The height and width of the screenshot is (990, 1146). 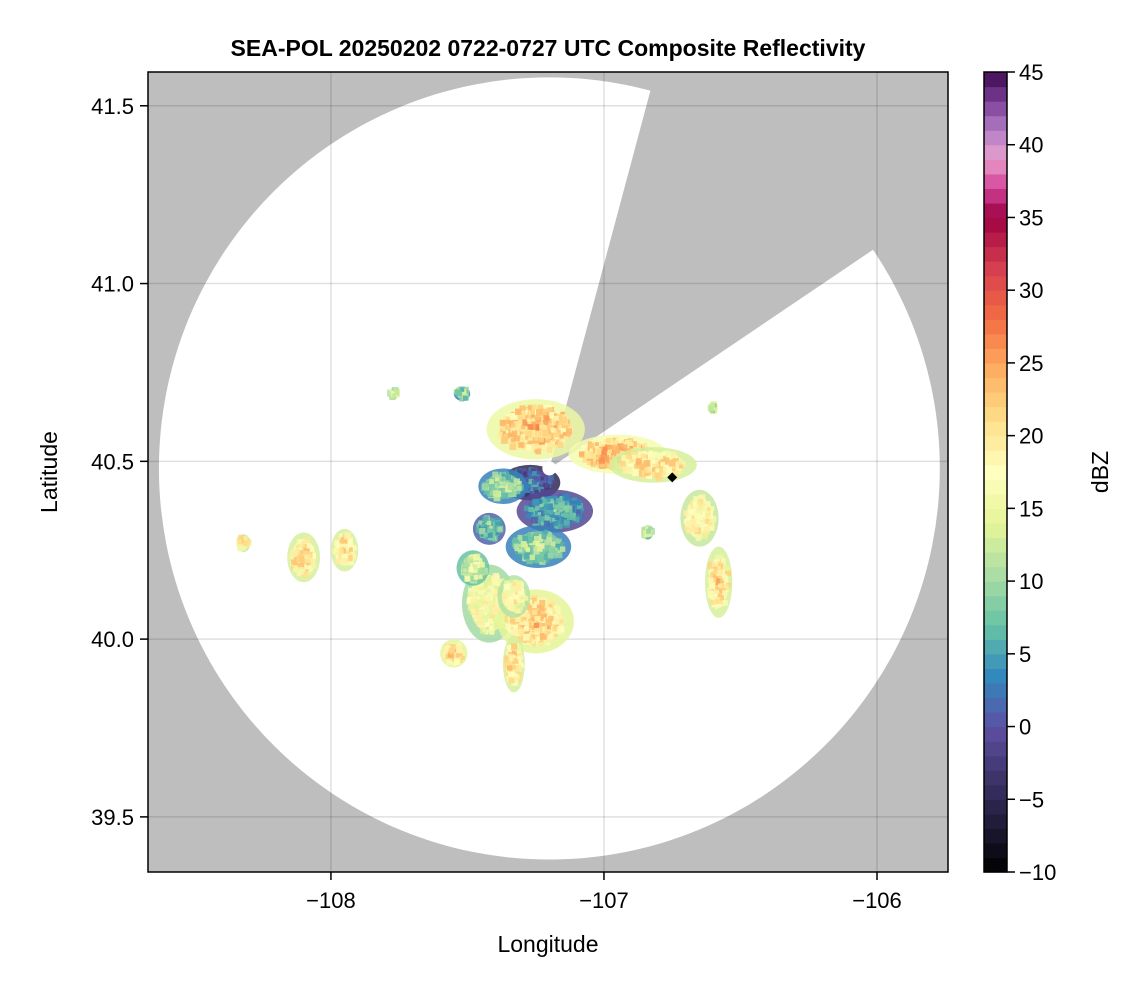 What do you see at coordinates (1025, 727) in the screenshot?
I see `colorbar-tick-label: 0` at bounding box center [1025, 727].